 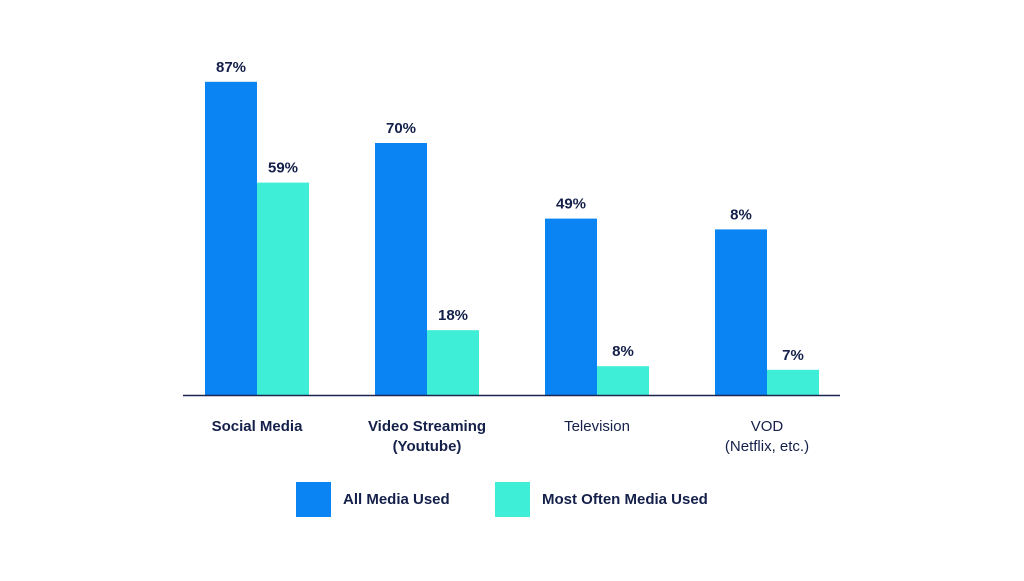 What do you see at coordinates (512, 499) in the screenshot?
I see `legend-swatch-most-often` at bounding box center [512, 499].